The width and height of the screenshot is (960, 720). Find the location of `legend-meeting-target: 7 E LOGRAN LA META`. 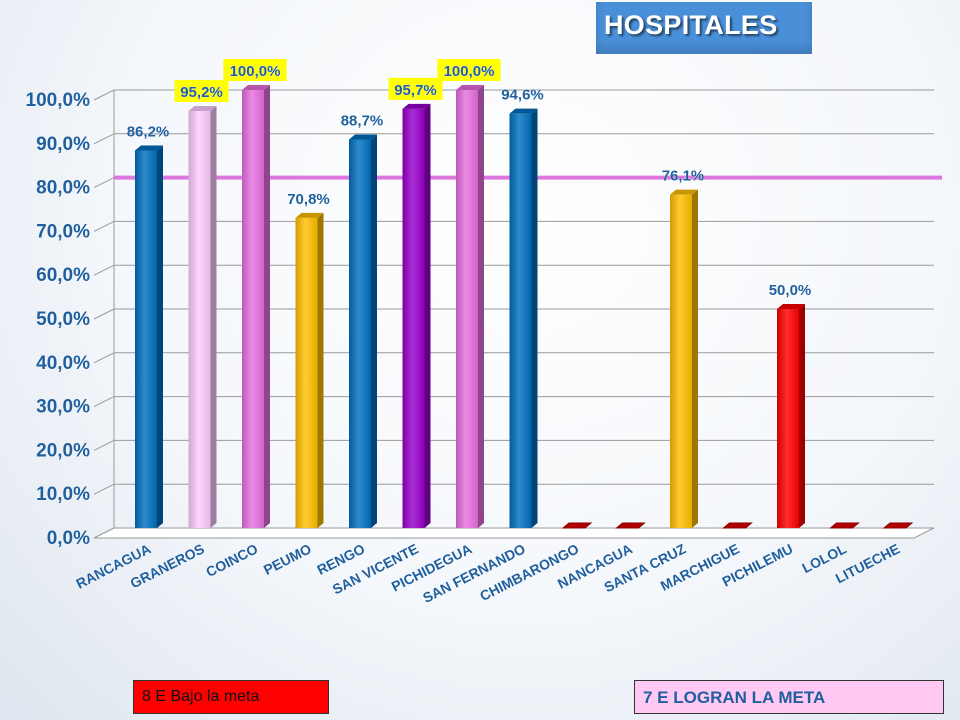

legend-meeting-target: 7 E LOGRAN LA META is located at coordinates (789, 697).